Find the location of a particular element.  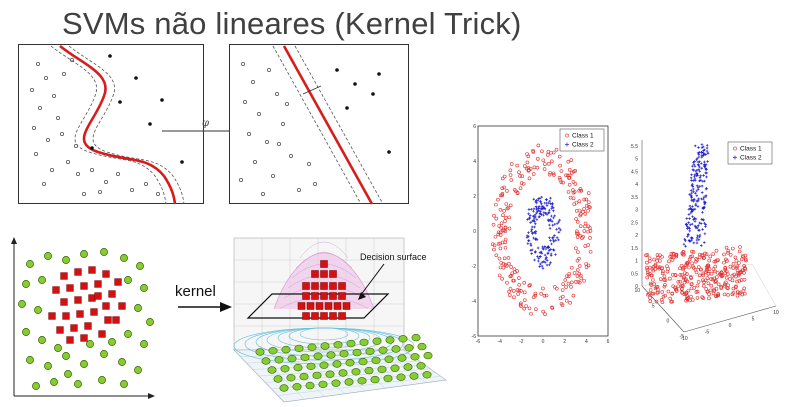

z-tick-label: 2 is located at coordinates (636, 236).